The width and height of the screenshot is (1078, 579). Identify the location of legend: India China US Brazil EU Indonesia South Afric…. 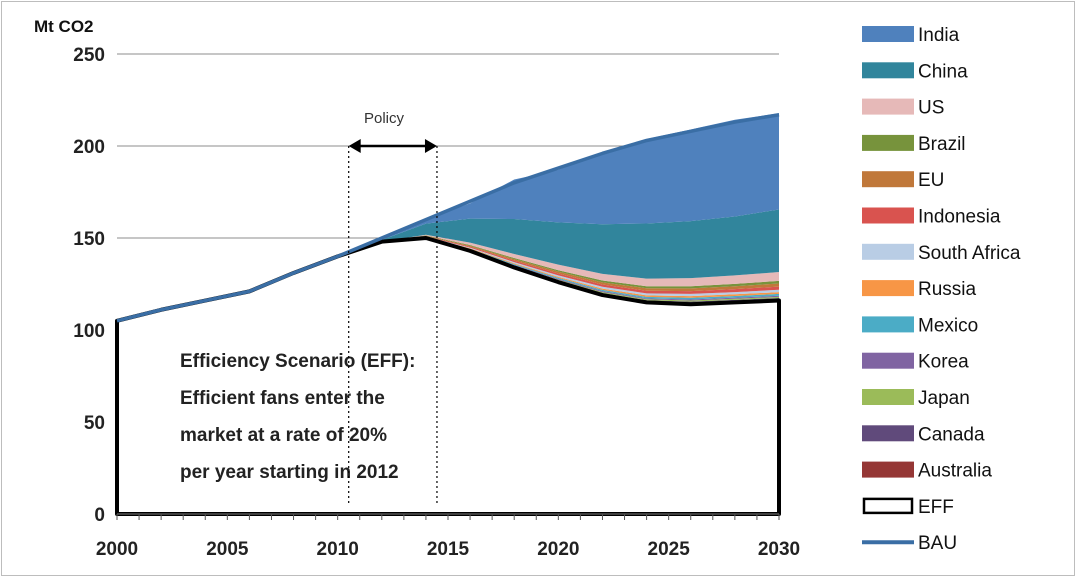
(941, 289).